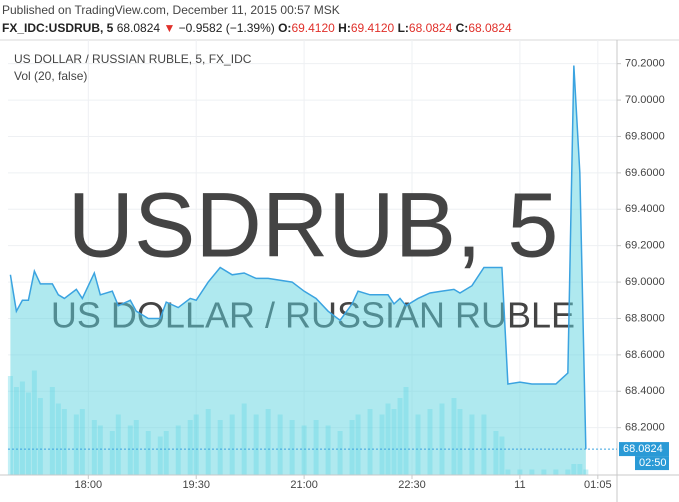 This screenshot has height=502, width=679. I want to click on low: 68.0824, so click(431, 28).